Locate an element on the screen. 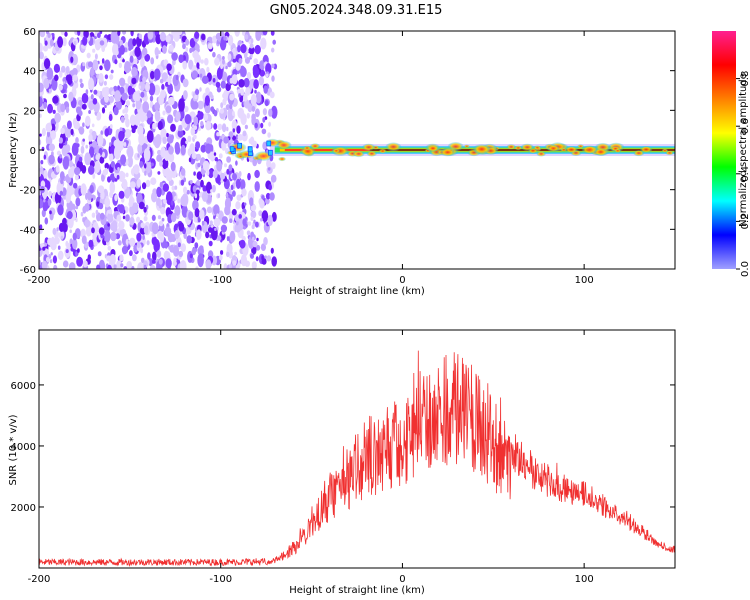 The image size is (750, 600). colorbar-tick-label: 0.6 is located at coordinates (745, 126).